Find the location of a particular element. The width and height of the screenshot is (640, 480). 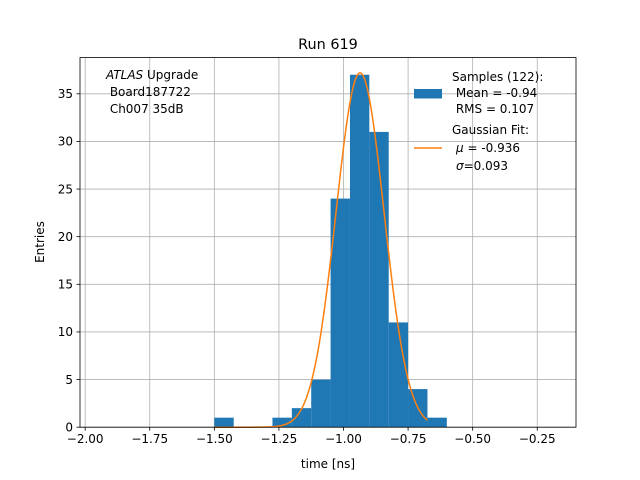

x-tick-label: −1.25 is located at coordinates (279, 439).